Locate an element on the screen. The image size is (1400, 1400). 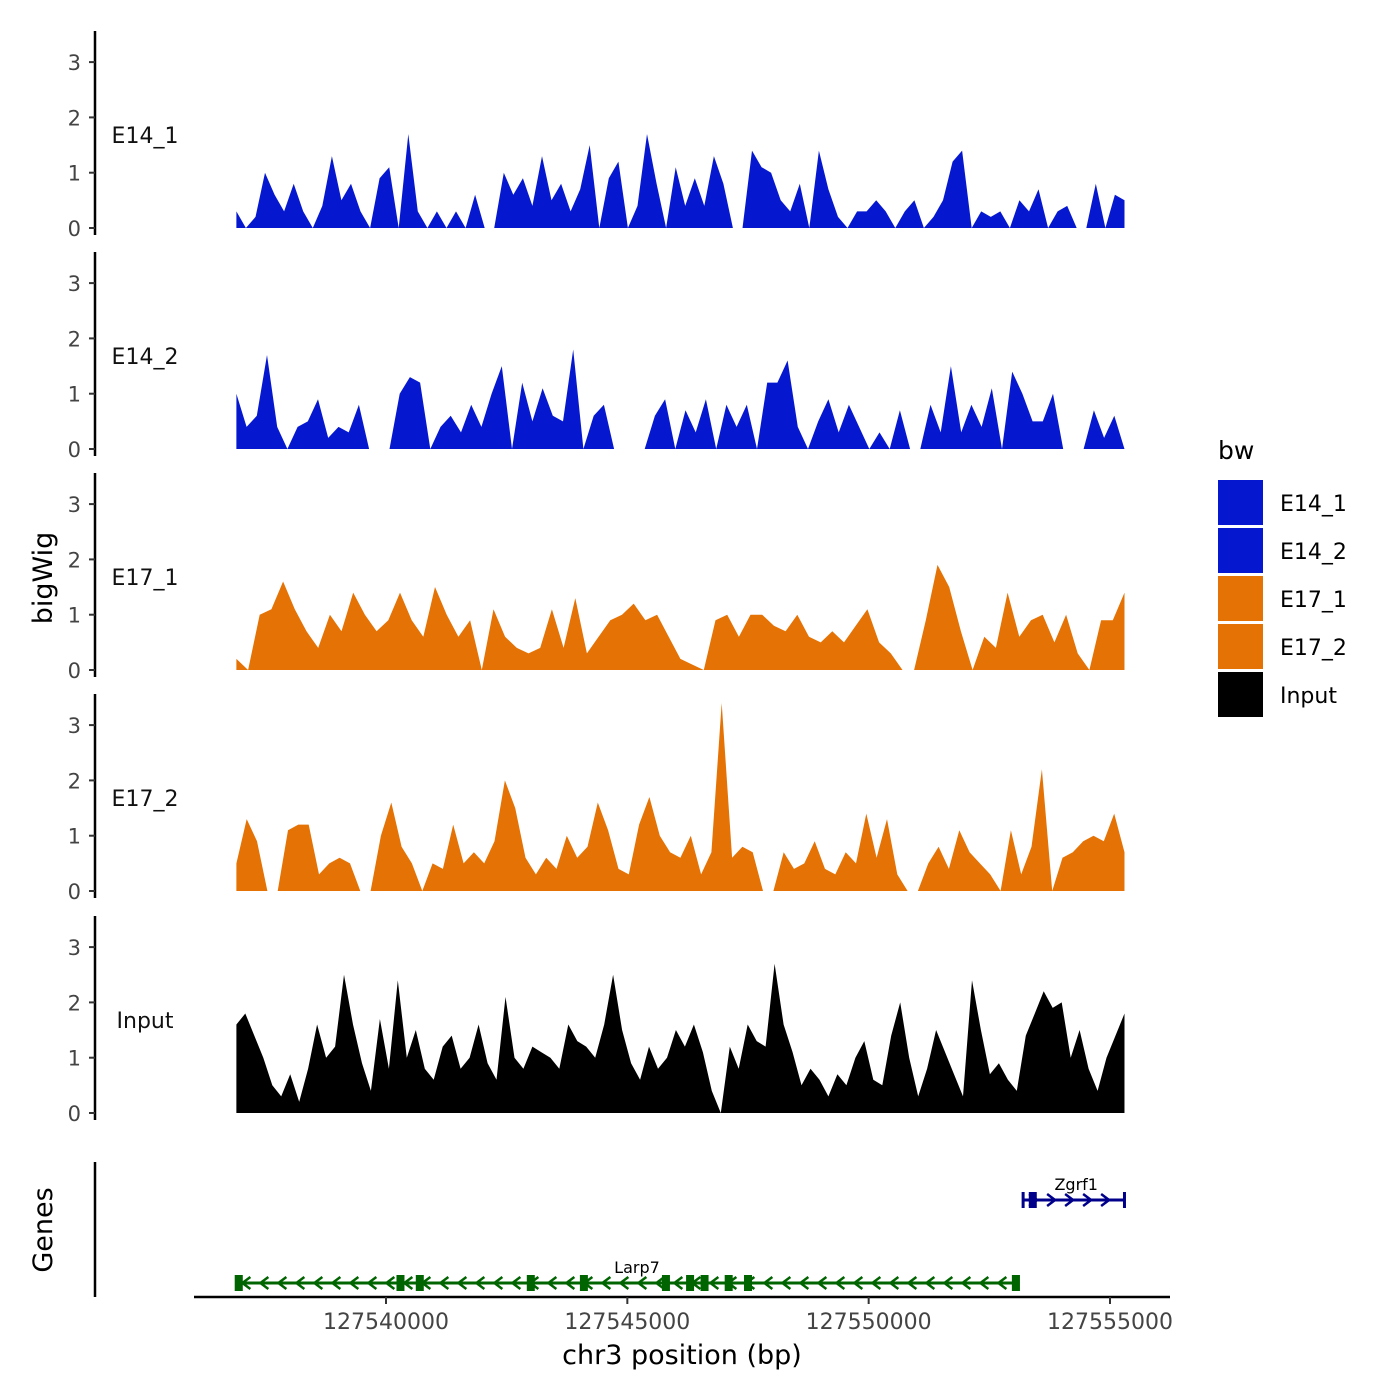
track-e17_2: 0 1 2 3 E17_2 is located at coordinates (596, 799).